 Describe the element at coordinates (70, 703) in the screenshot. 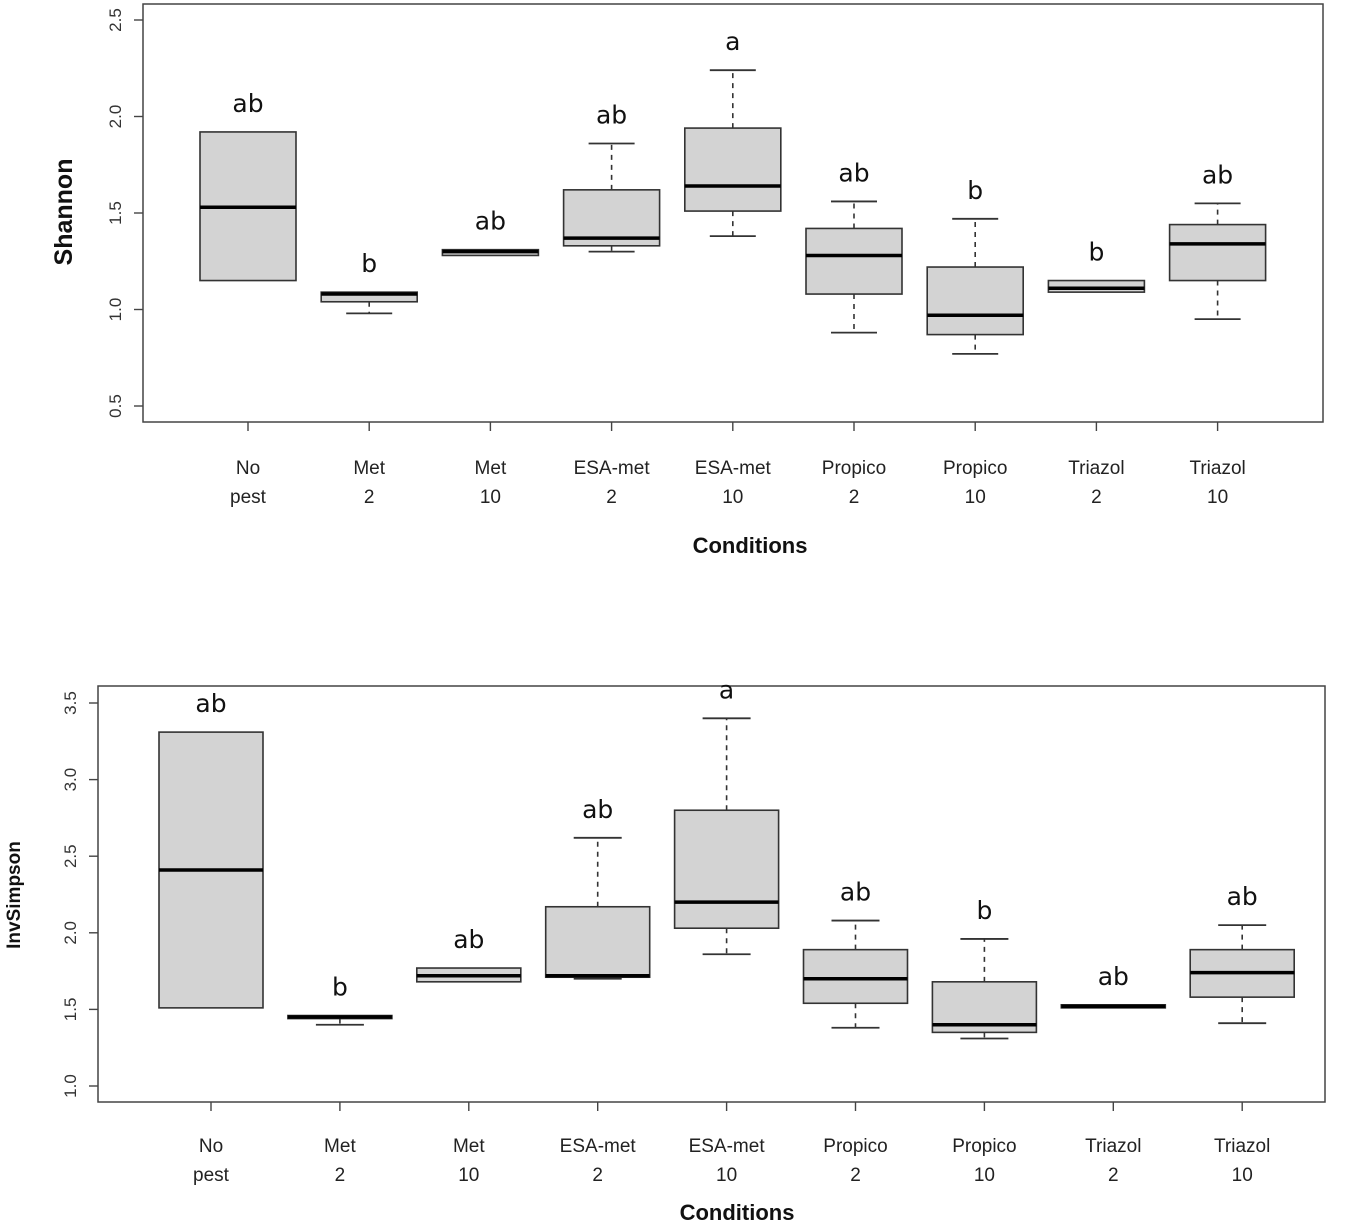

I see `y-tick-label: 3.5` at that location.